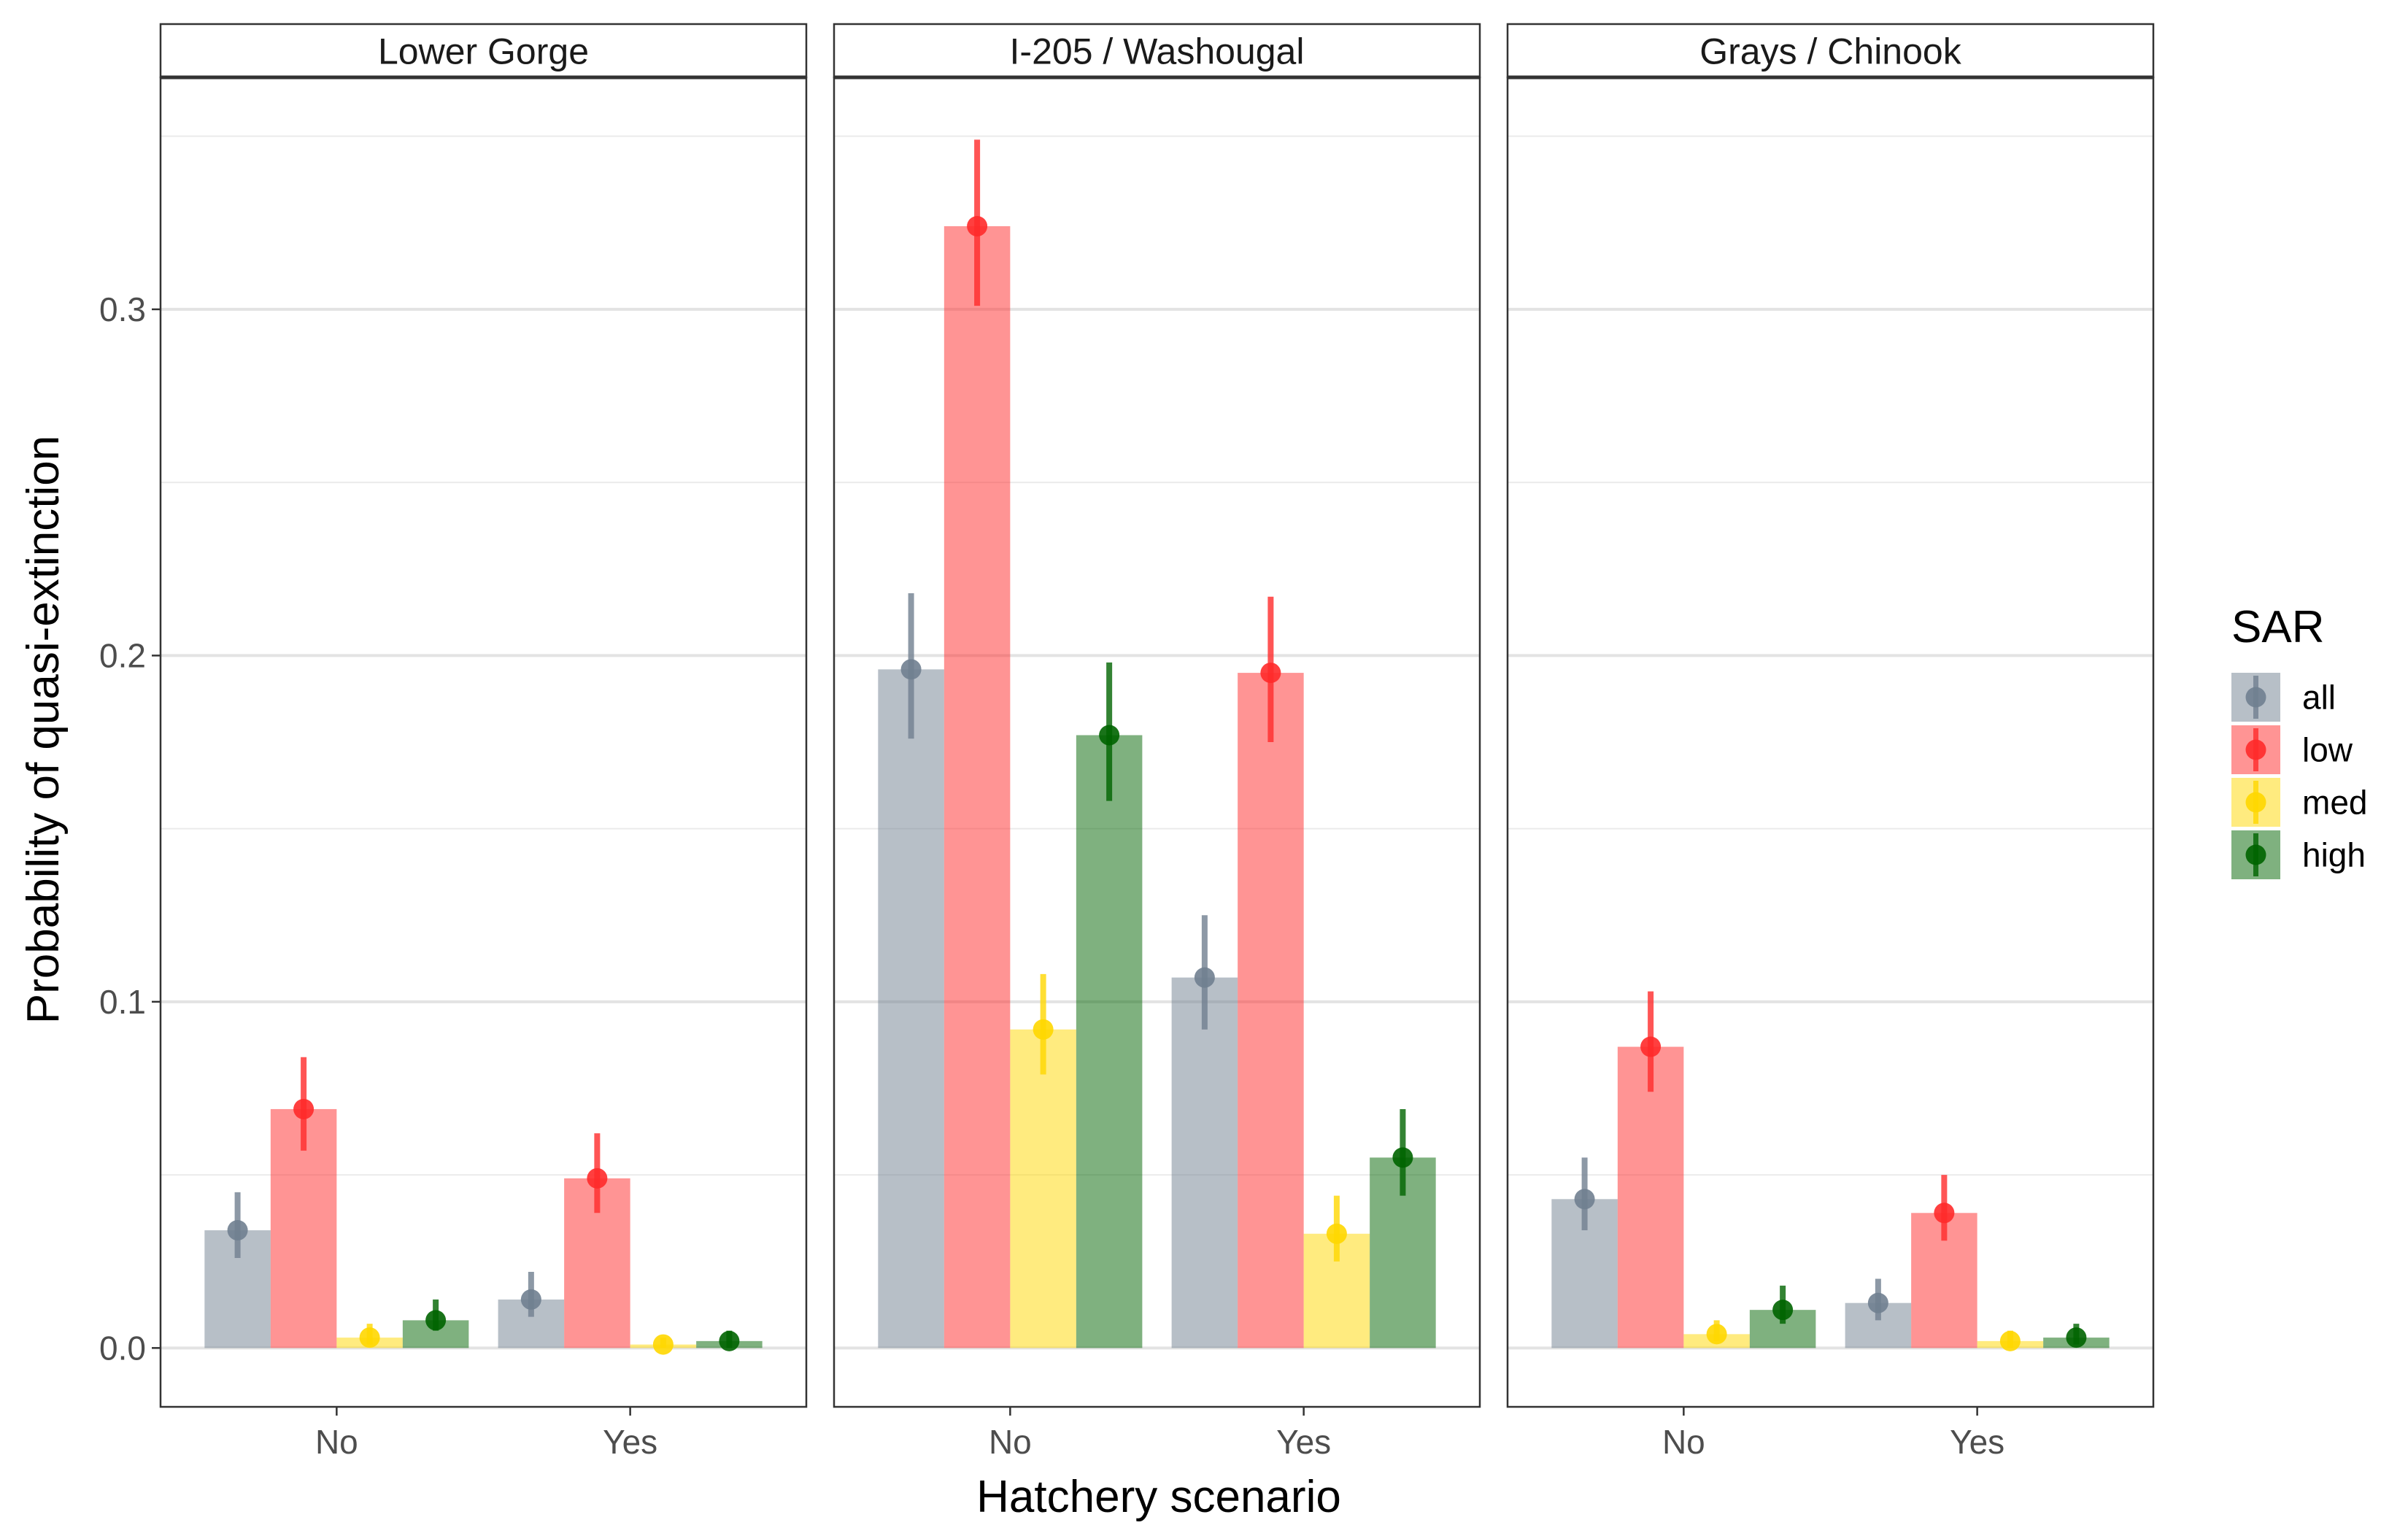 The image size is (2408, 1536). Describe the element at coordinates (1158, 1497) in the screenshot. I see `x-axis-title: Hatchery scenario` at that location.